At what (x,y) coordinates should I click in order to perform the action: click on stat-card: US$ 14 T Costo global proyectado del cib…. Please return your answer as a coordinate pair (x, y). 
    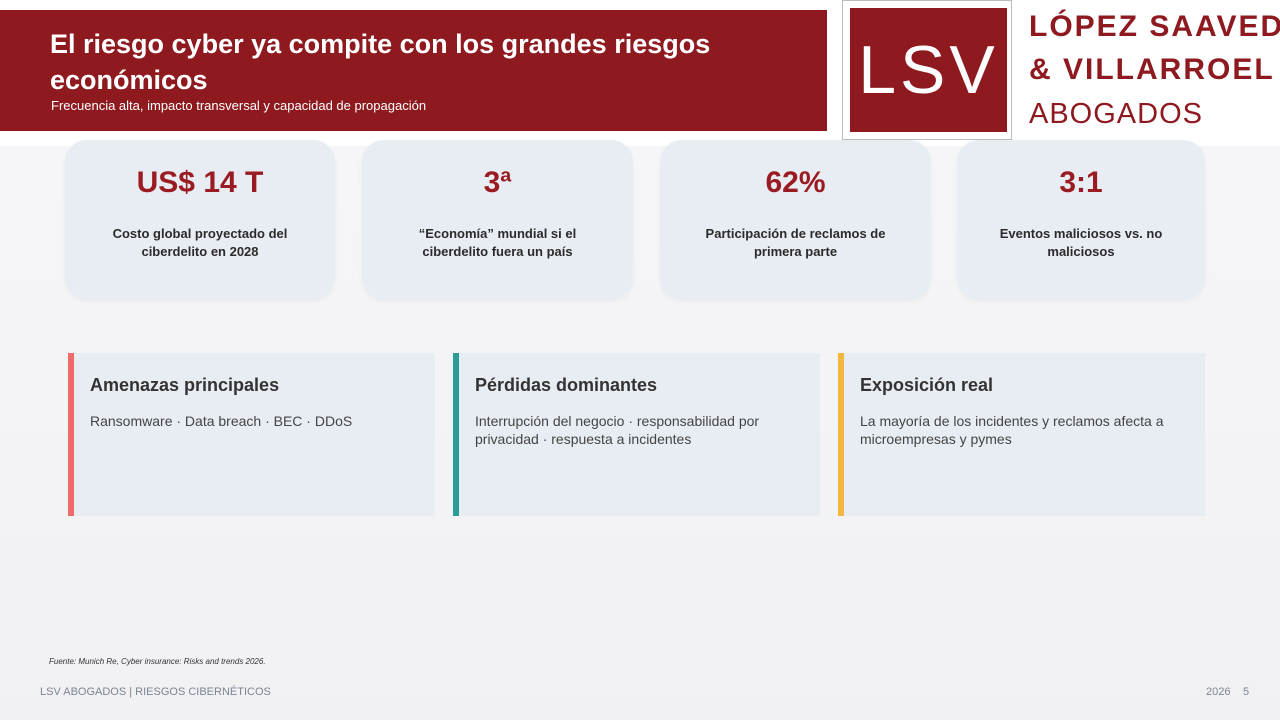
    Looking at the image, I should click on (200, 220).